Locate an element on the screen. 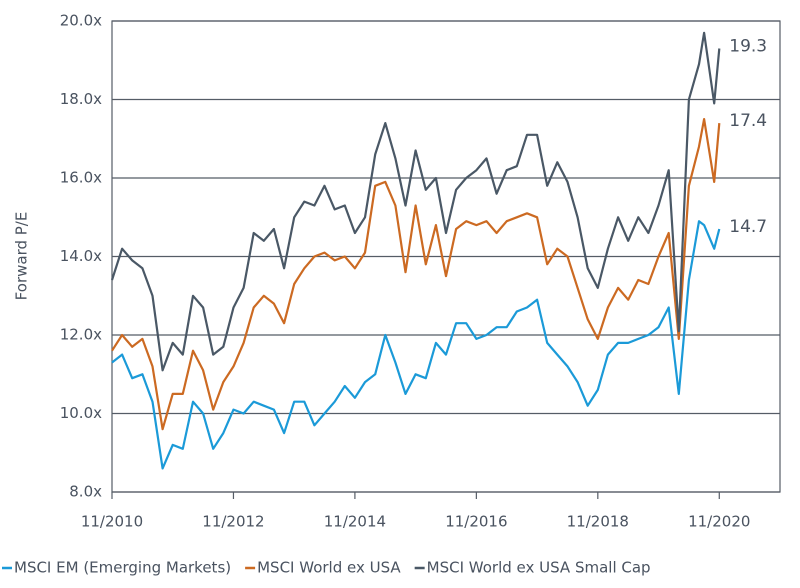 This screenshot has height=588, width=800. x-tick-label: 11/2020 is located at coordinates (719, 522).